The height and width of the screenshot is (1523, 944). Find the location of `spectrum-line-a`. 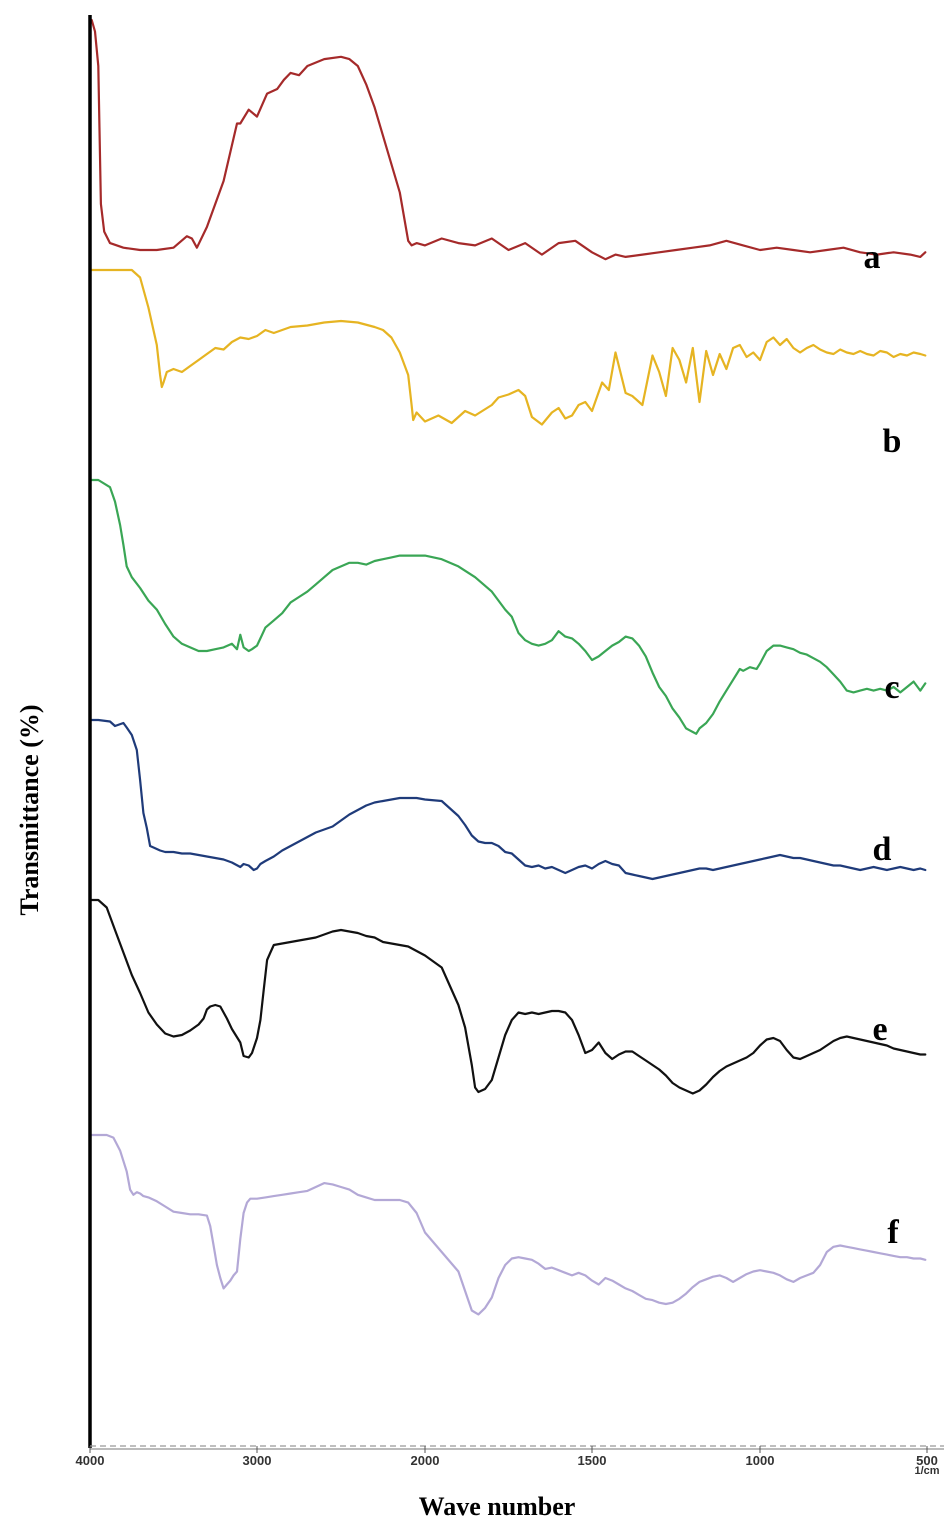

spectrum-line-a is located at coordinates (507, 139).